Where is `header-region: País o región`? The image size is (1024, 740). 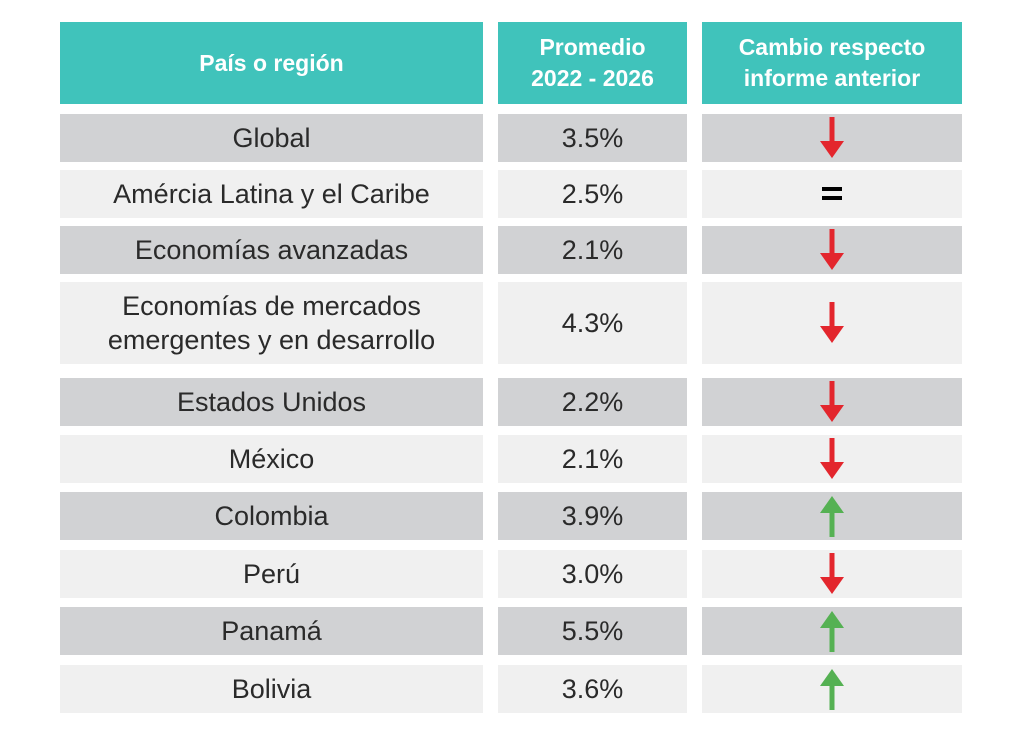 header-region: País o región is located at coordinates (271, 63).